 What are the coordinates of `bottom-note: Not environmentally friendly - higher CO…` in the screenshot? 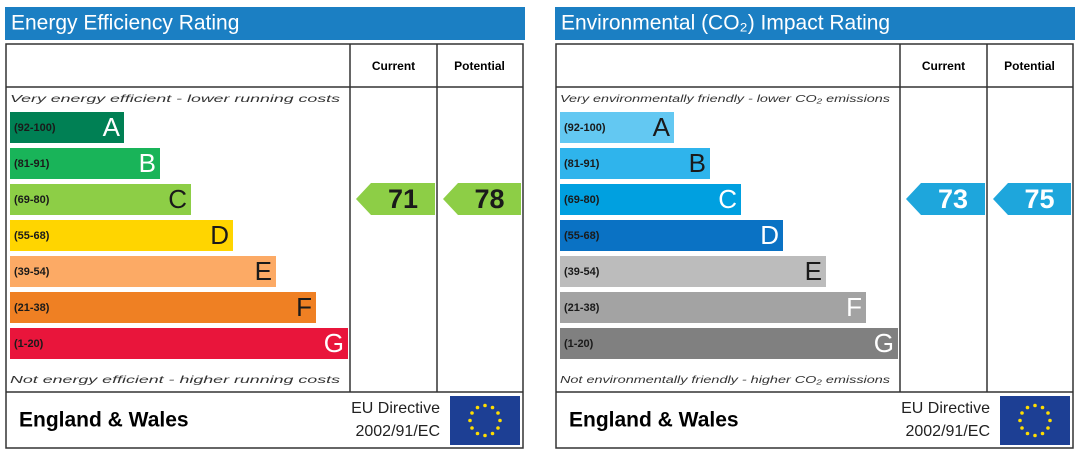 It's located at (725, 380).